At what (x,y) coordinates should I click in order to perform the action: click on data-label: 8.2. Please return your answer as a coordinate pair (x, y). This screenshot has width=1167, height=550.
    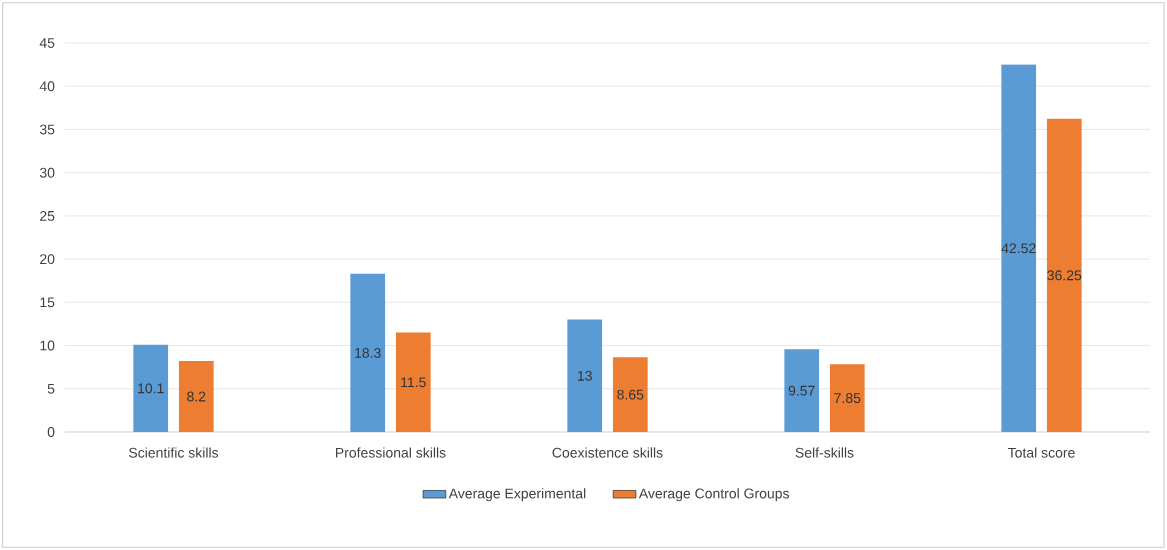
    Looking at the image, I should click on (196, 396).